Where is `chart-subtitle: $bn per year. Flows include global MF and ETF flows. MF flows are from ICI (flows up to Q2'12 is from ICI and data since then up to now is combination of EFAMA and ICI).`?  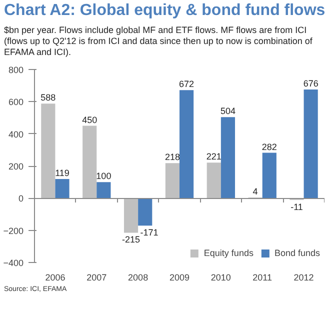 chart-subtitle: $bn per year. Flows include global MF and ETF flows. MF flows are from ICI (flows up to Q2'12 is from ICI and data since then up to now is combination of EFAMA and ICI). is located at coordinates (159, 41).